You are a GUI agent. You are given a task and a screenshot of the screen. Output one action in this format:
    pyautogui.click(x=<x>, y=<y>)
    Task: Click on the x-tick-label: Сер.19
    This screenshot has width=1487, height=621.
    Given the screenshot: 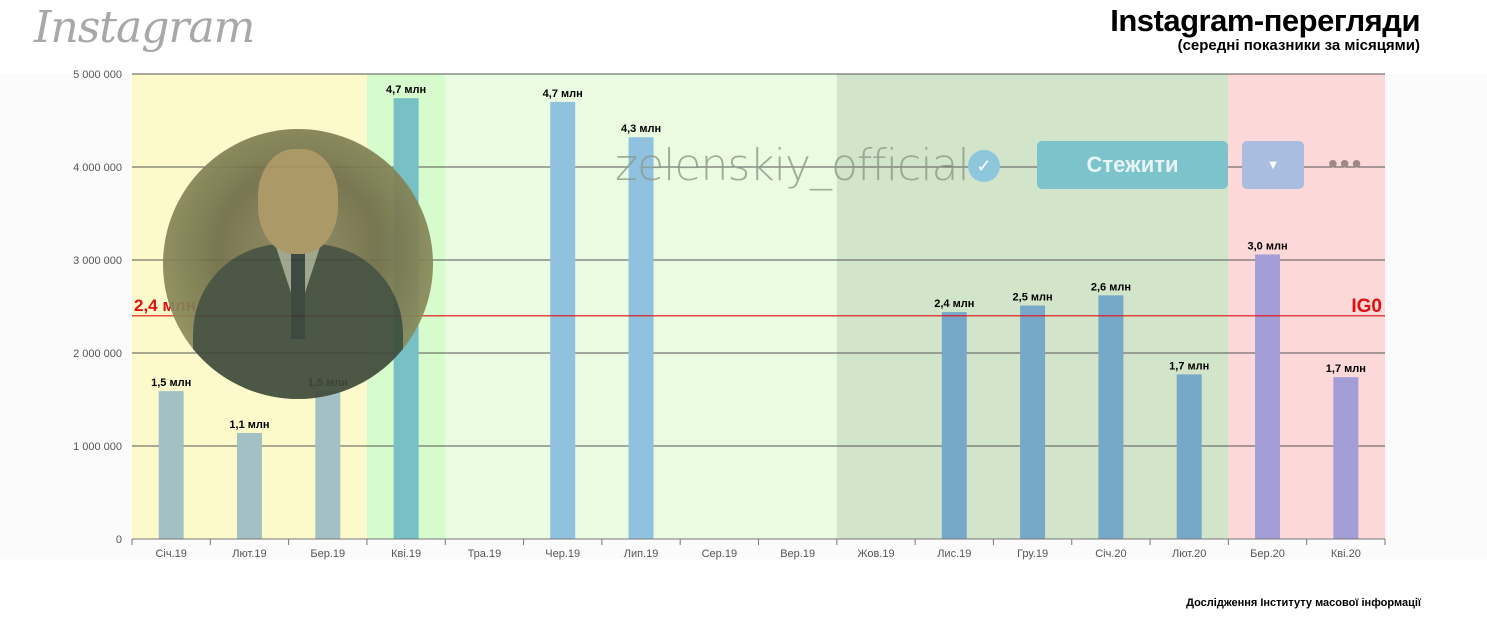 What is the action you would take?
    pyautogui.click(x=719, y=554)
    